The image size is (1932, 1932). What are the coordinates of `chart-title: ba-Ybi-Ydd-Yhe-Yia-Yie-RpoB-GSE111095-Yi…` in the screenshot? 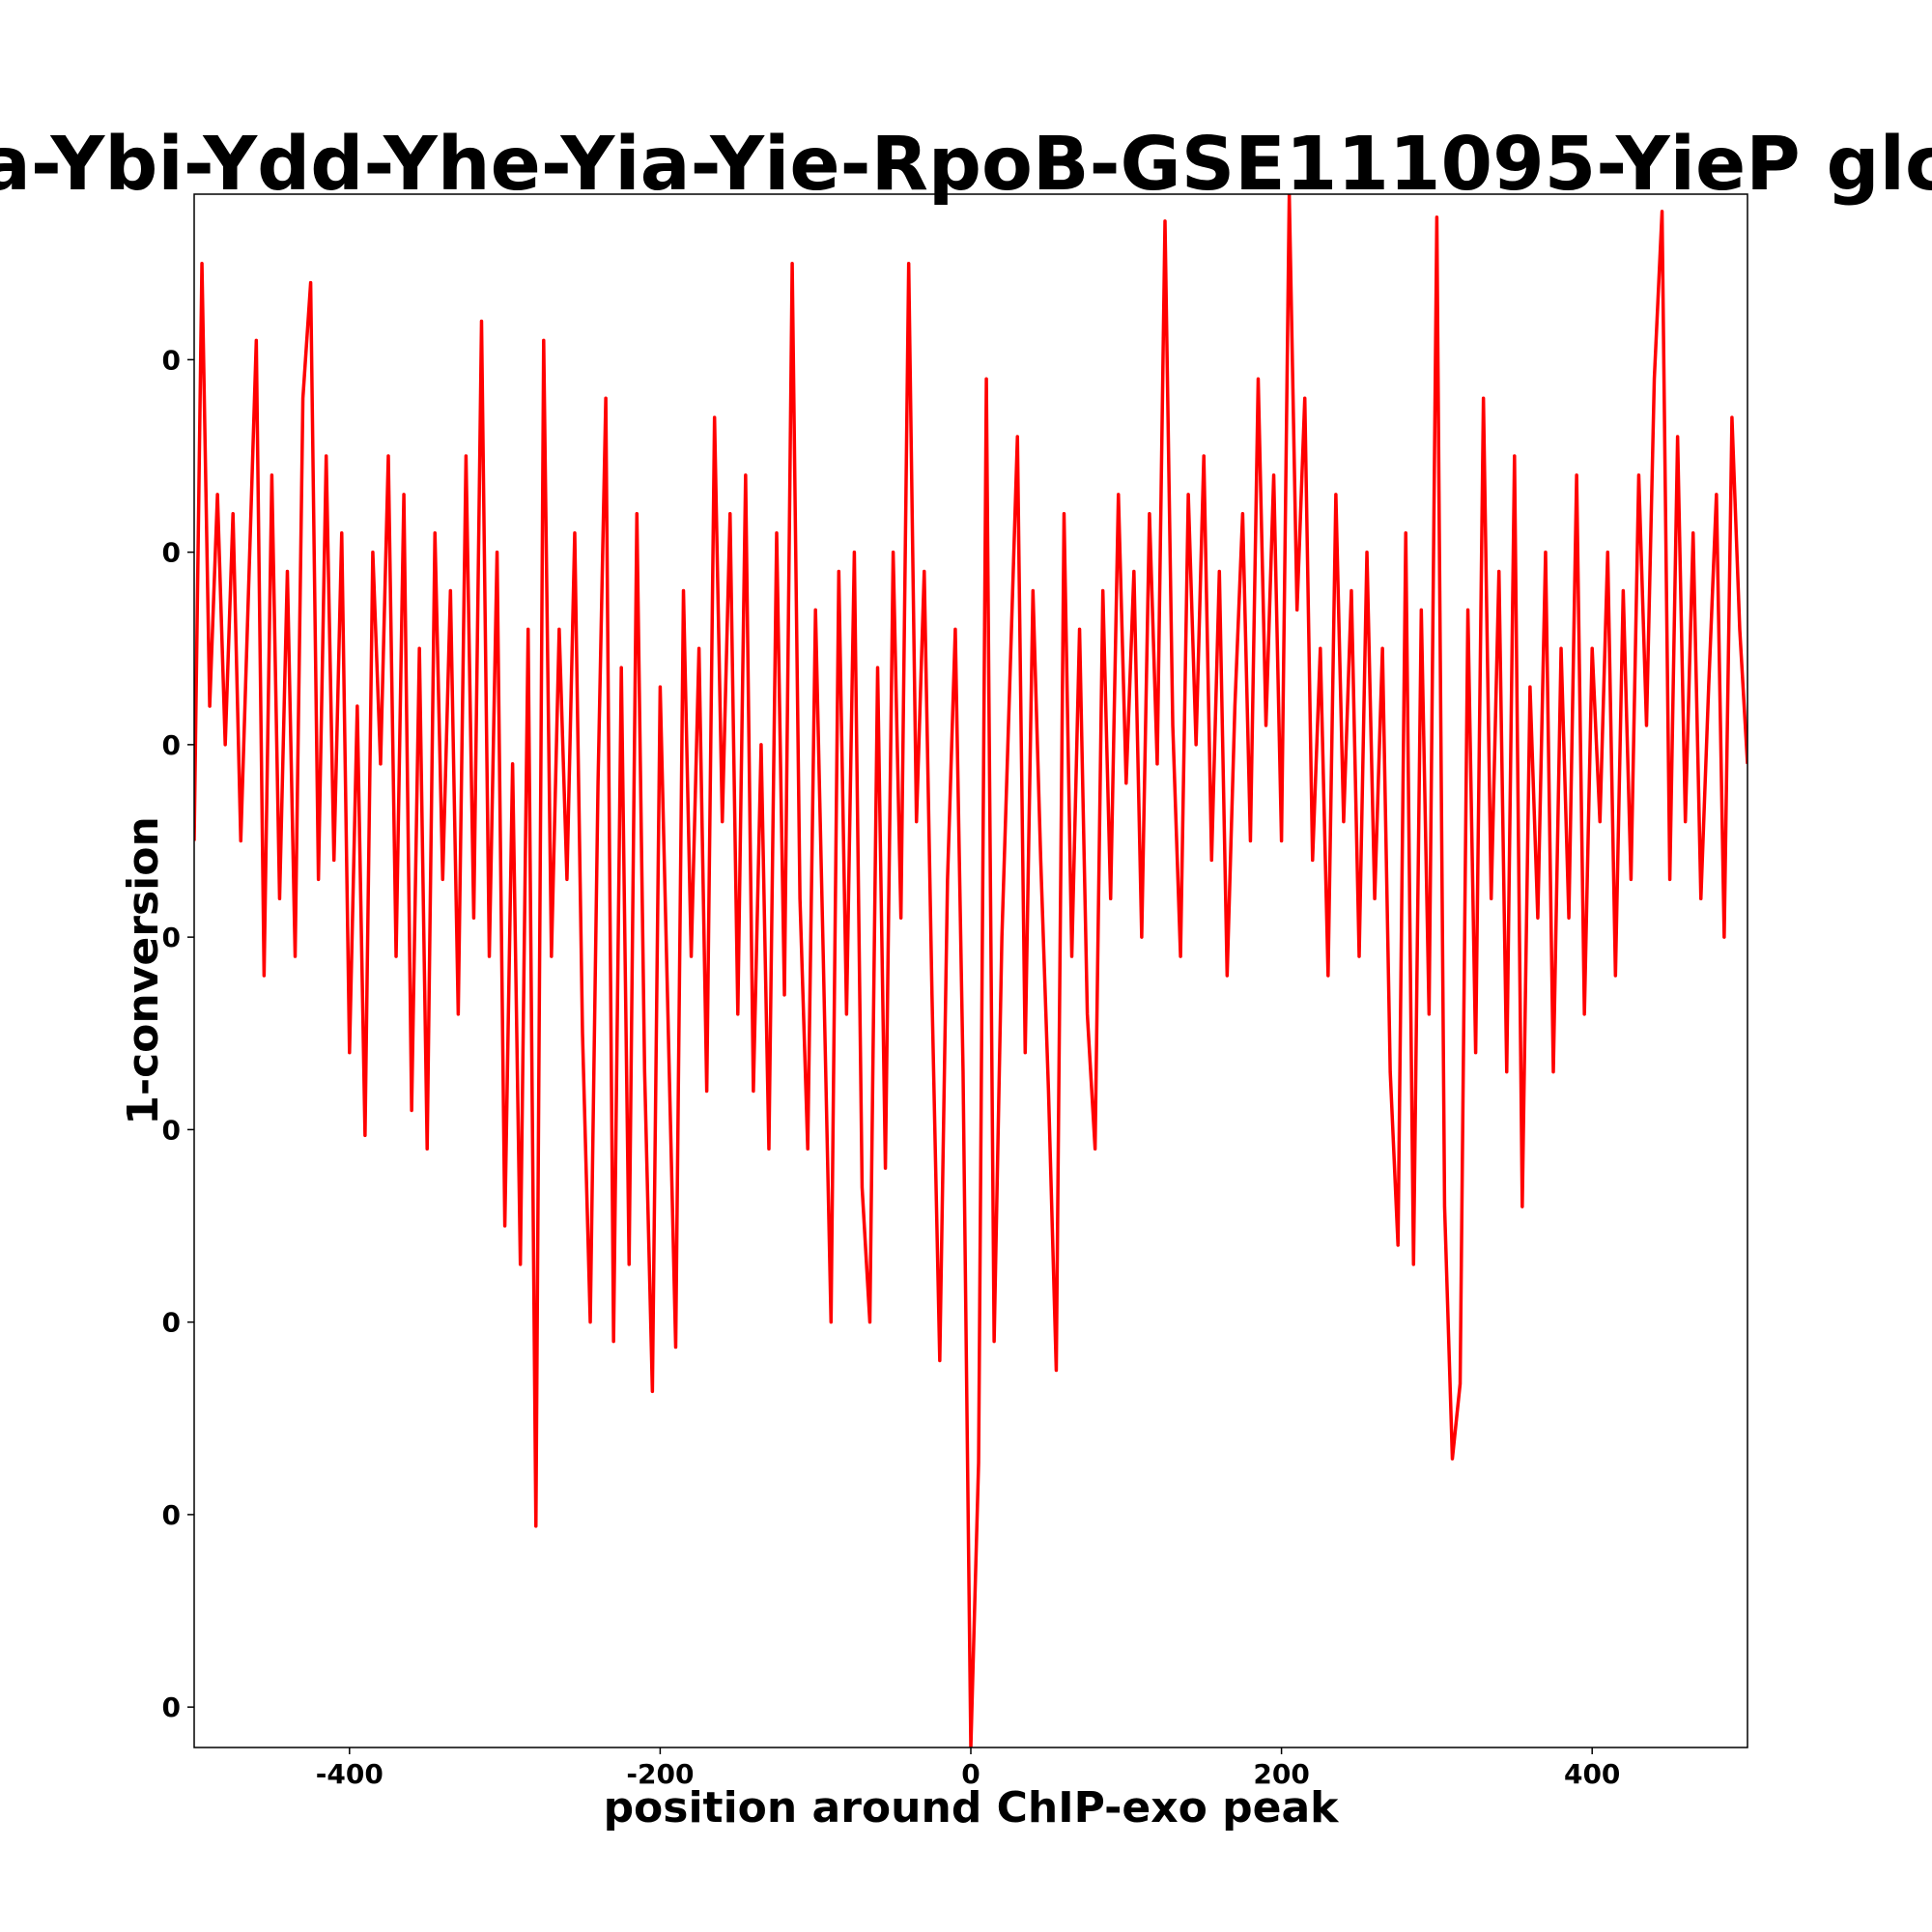 It's located at (966, 165).